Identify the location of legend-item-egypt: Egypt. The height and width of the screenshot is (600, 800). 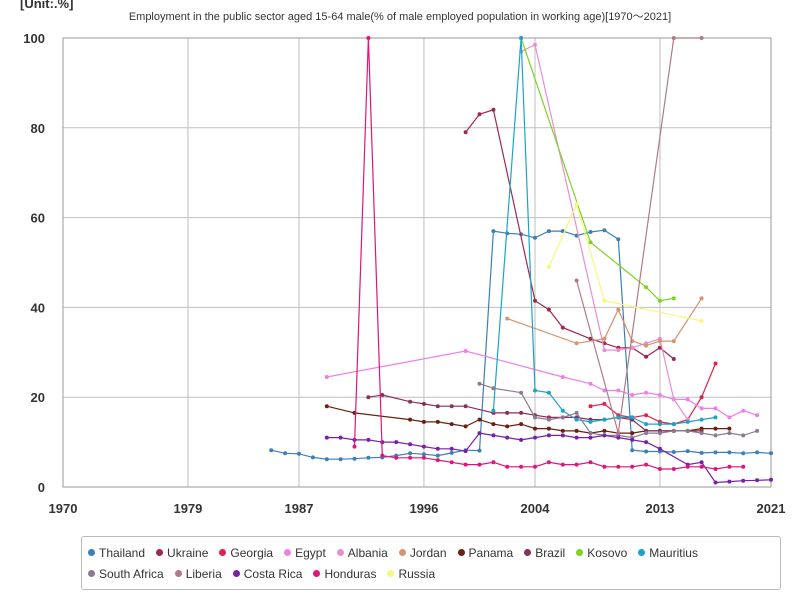
(305, 553).